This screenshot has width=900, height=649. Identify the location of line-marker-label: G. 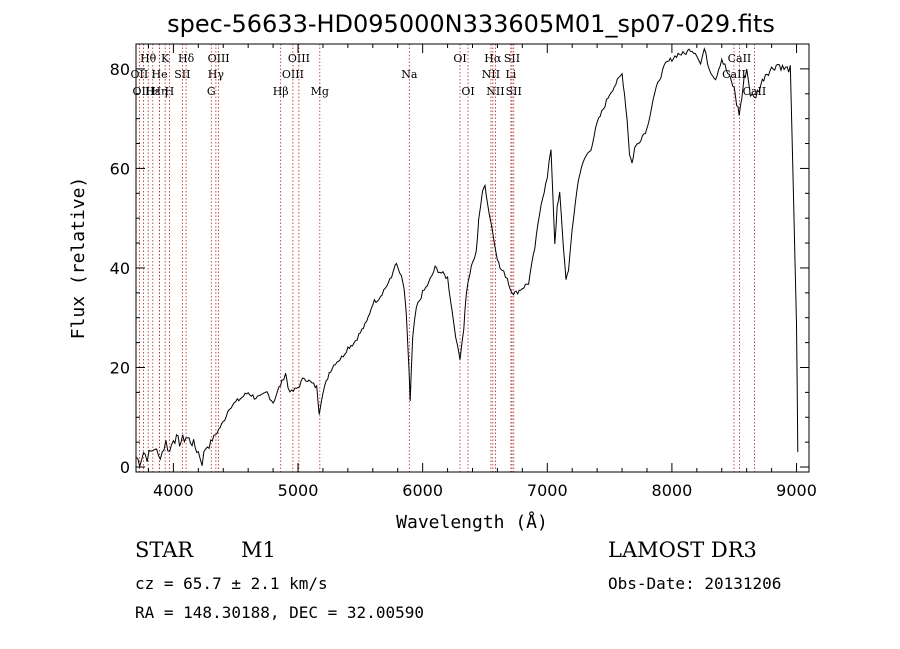
(211, 91).